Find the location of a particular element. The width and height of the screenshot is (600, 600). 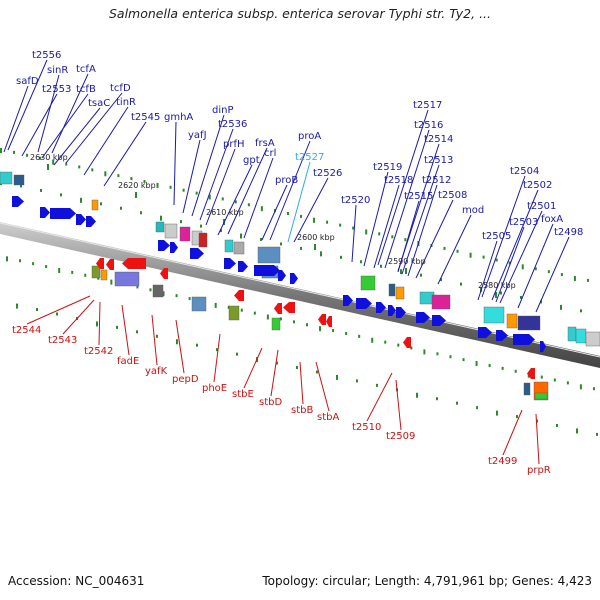

gene-label-t2505: t2505 is located at coordinates (496, 236).